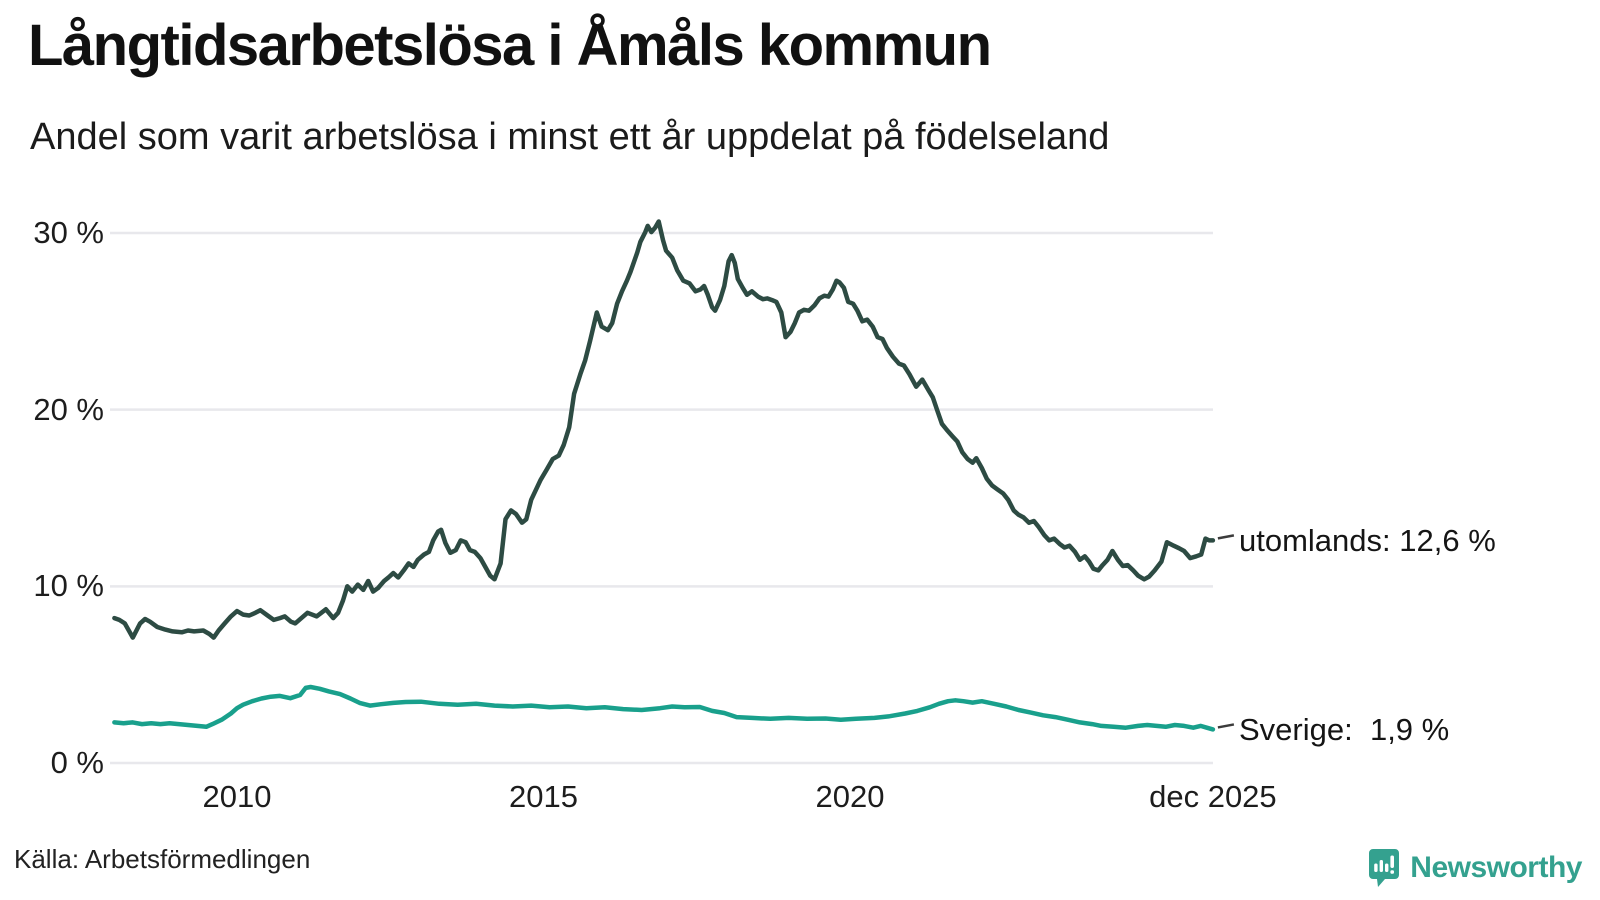 This screenshot has width=1600, height=900. I want to click on brand-footer: Newsworthy, so click(1475, 868).